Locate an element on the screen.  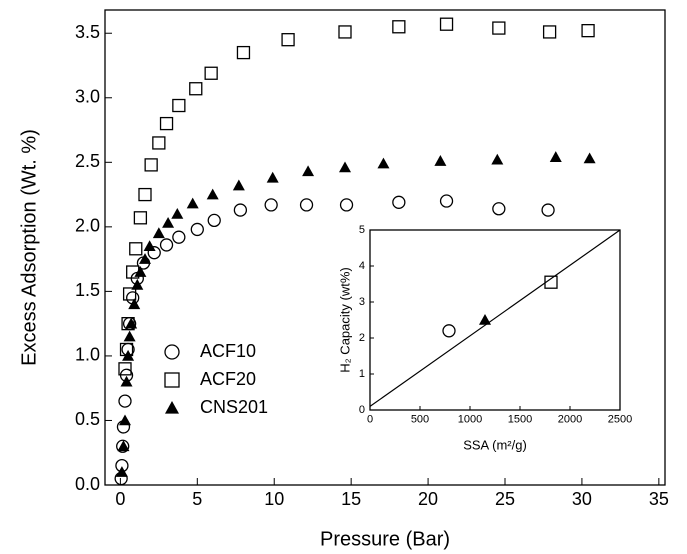
y-tick-label: 1 is located at coordinates (362, 374).